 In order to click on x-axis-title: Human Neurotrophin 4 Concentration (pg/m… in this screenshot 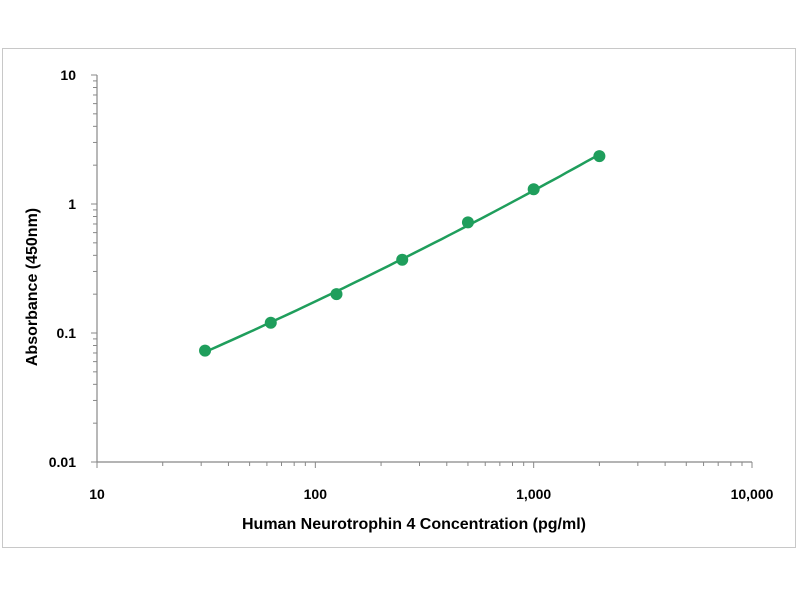, I will do `click(414, 524)`.